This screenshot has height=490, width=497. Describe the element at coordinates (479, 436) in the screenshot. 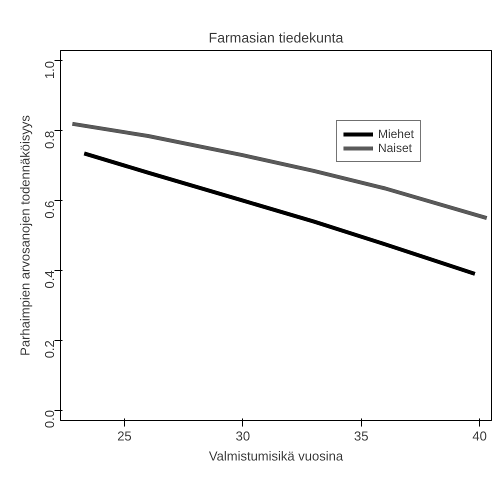

I see `x-tick-label: 40` at that location.